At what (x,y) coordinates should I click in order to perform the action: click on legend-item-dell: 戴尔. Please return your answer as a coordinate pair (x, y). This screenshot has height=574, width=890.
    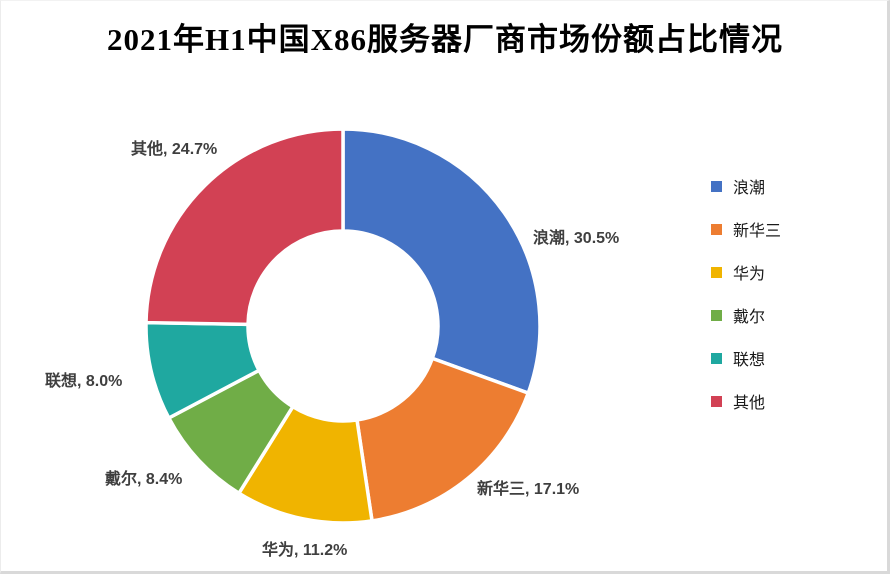
    Looking at the image, I should click on (746, 315).